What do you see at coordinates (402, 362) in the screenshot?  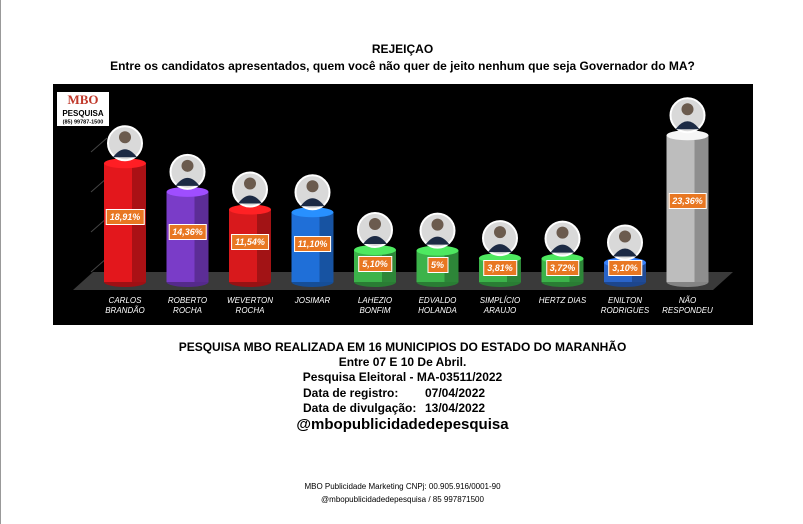 I see `survey-line: Entre 07 E 10 De Abril.` at bounding box center [402, 362].